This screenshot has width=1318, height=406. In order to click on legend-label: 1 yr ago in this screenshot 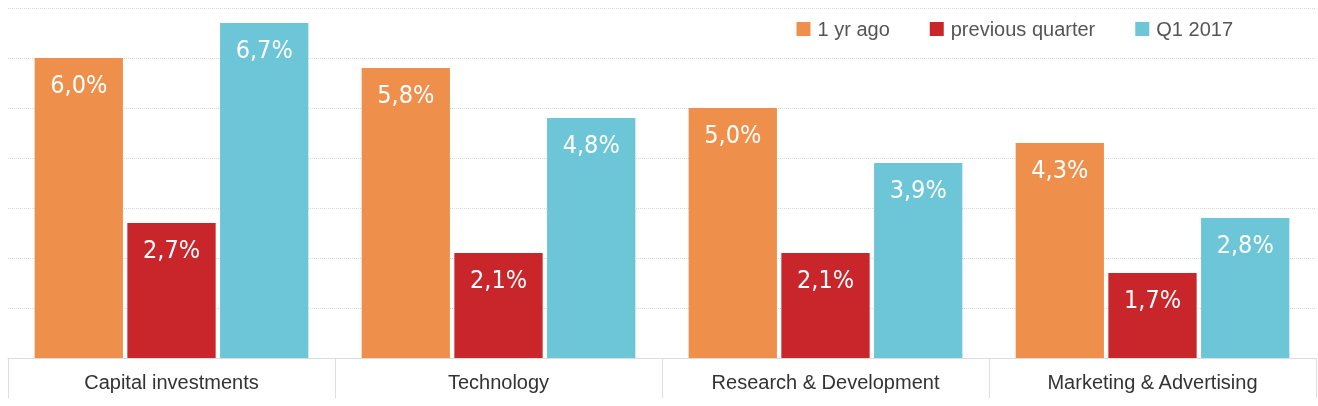, I will do `click(853, 29)`.